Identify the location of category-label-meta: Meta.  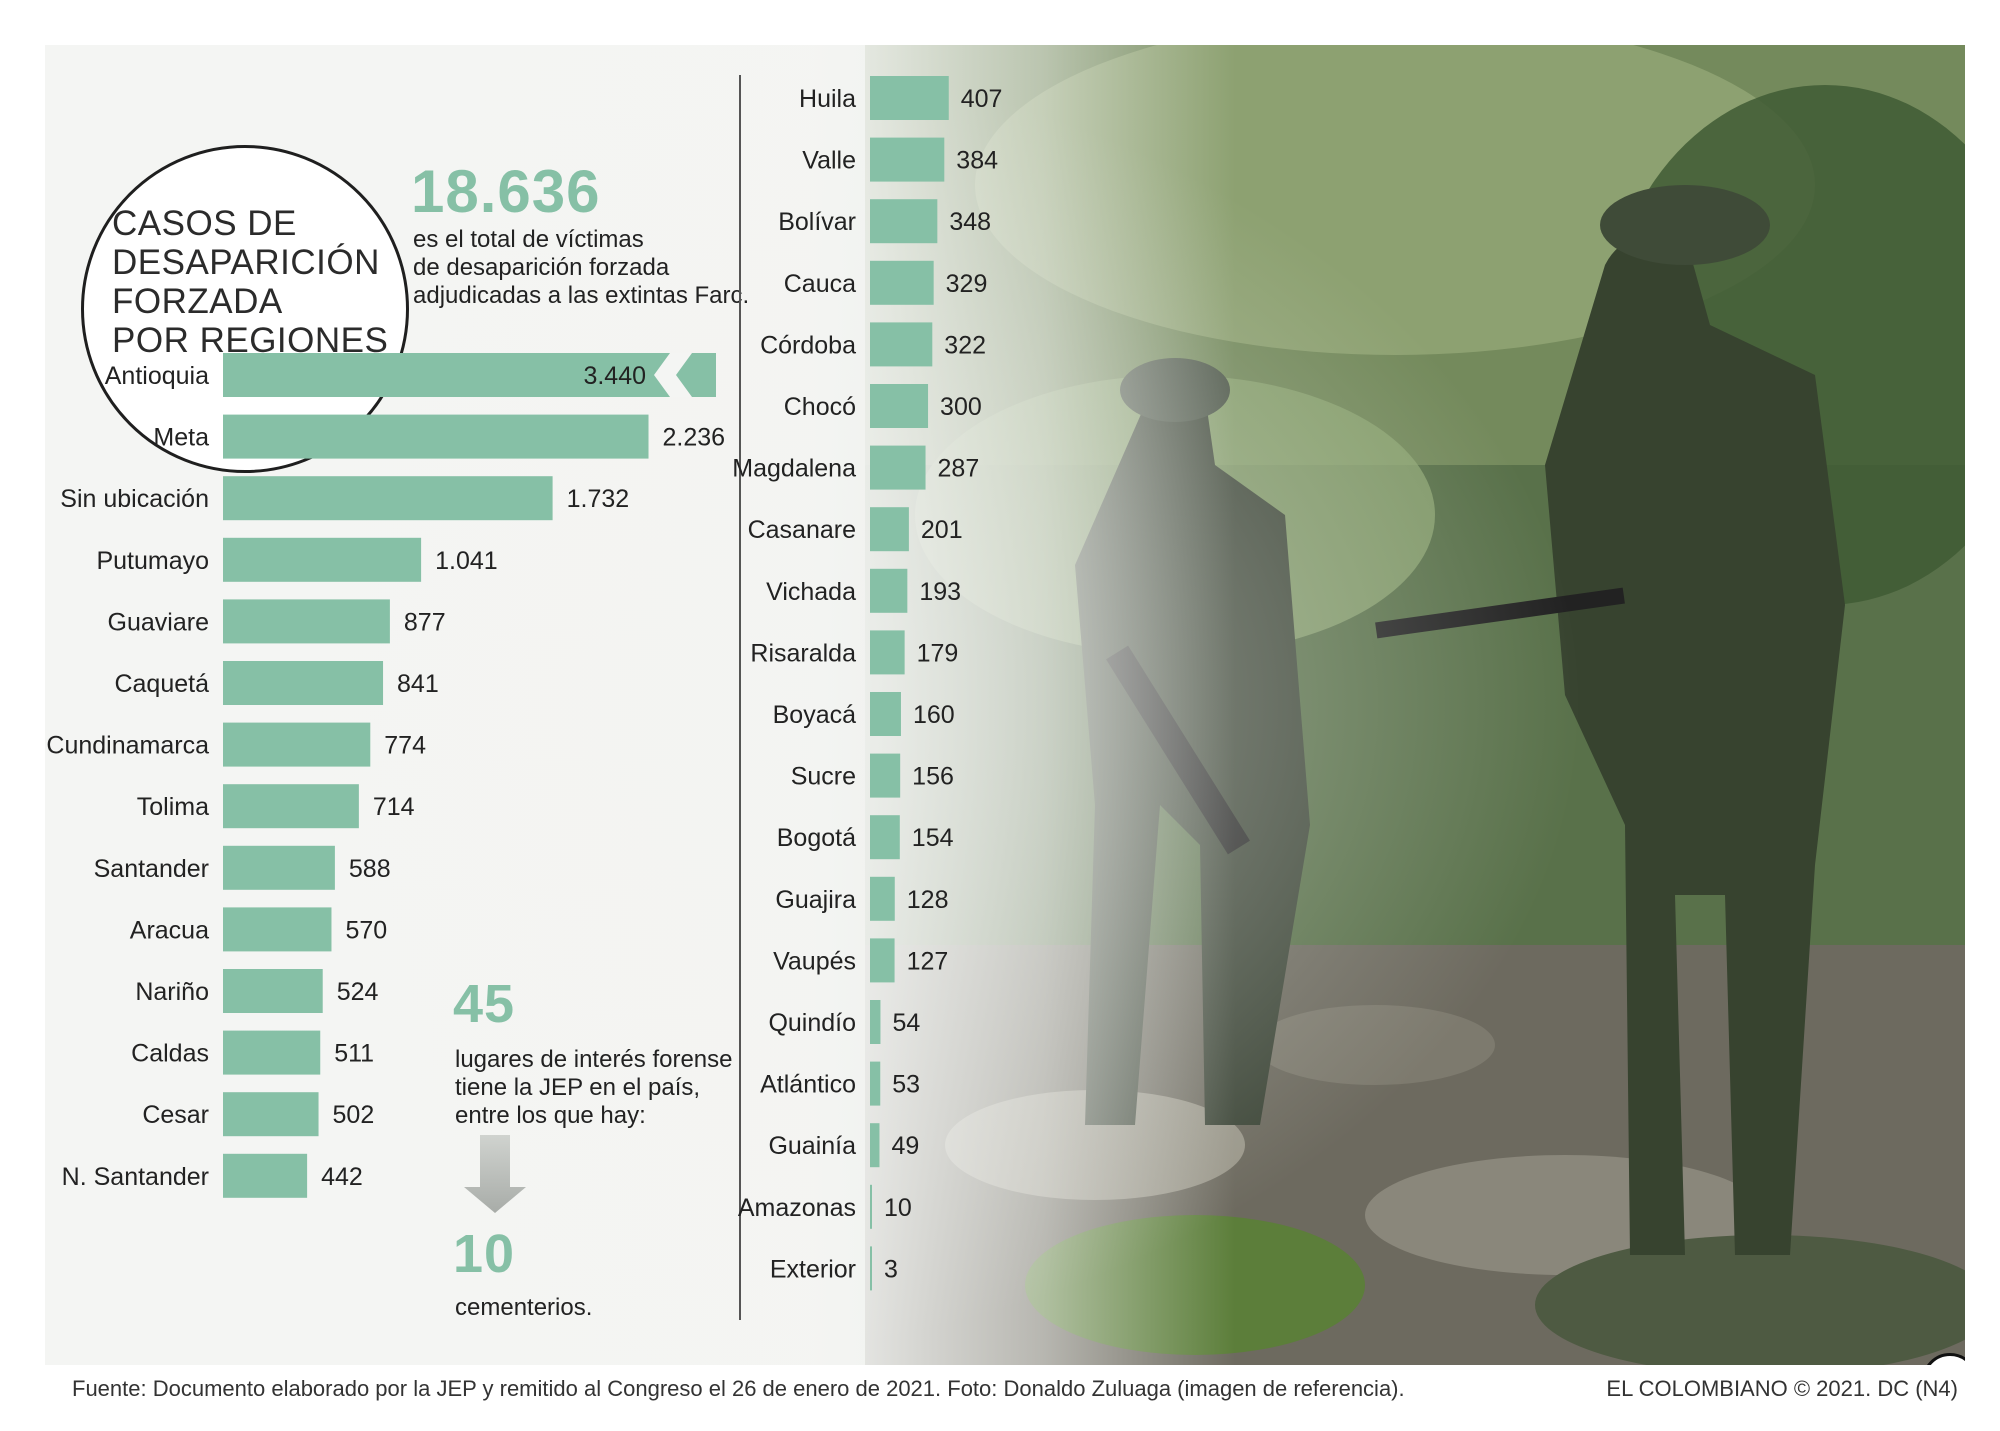
(181, 438).